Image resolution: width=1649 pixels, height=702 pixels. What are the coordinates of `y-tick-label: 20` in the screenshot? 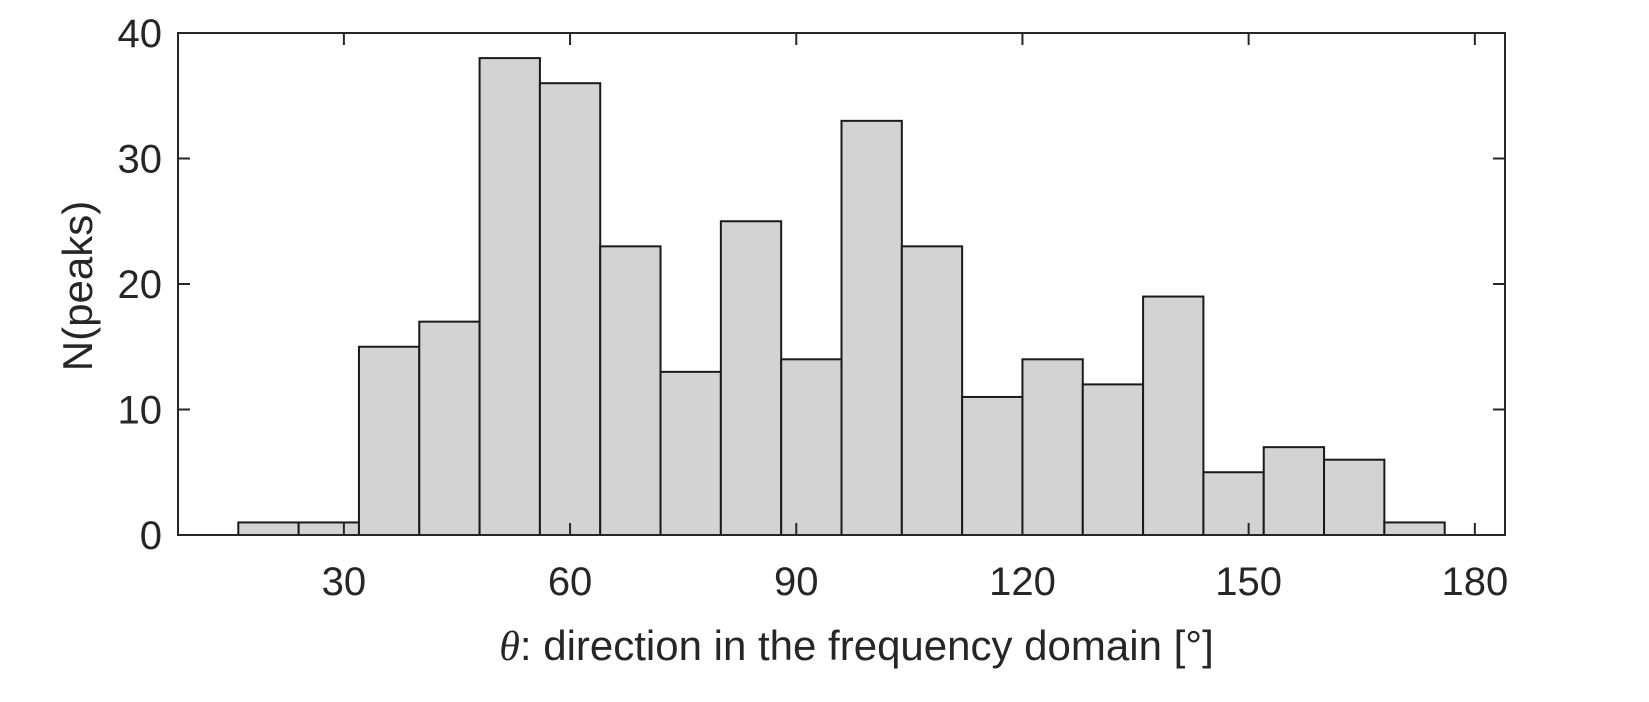 It's located at (140, 285).